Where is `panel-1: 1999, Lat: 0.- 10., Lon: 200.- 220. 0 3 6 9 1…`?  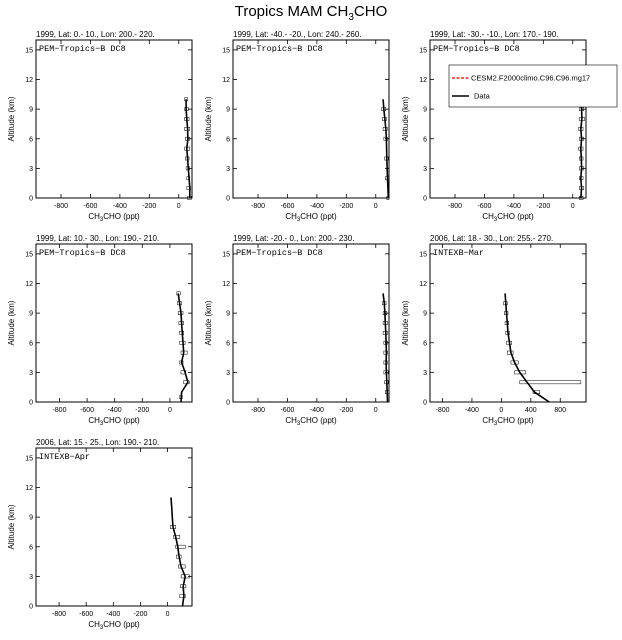
panel-1: 1999, Lat: 0.- 10., Lon: 200.- 220. 0 3 6 9 1… is located at coordinates (100, 126).